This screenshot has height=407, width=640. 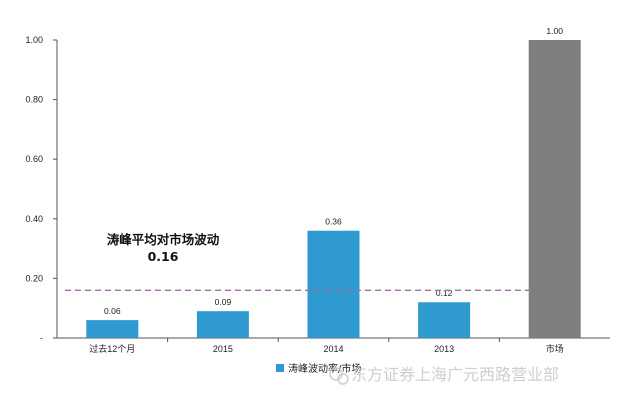 I want to click on y-tick-label: -, so click(x=41, y=338).